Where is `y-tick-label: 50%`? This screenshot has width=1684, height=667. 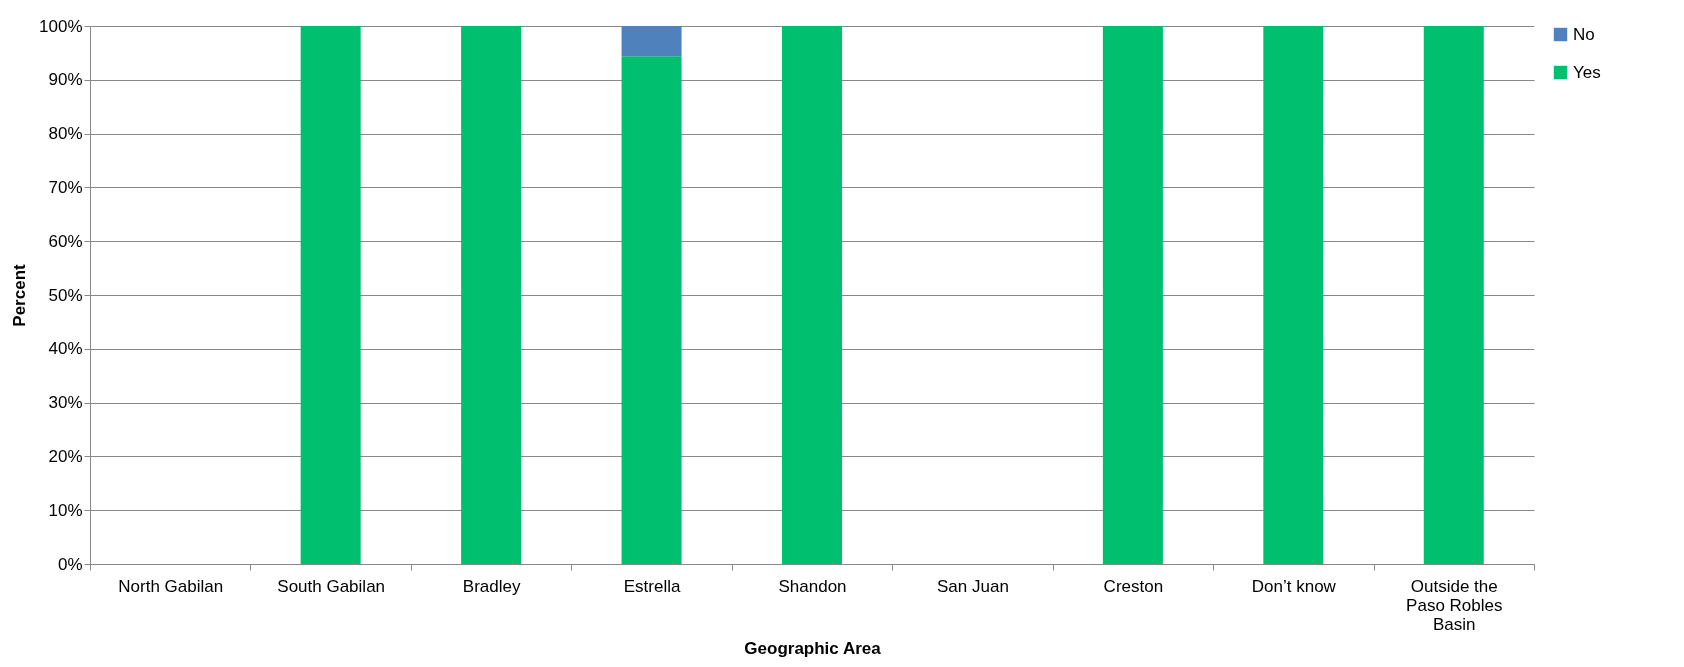 y-tick-label: 50% is located at coordinates (65, 295).